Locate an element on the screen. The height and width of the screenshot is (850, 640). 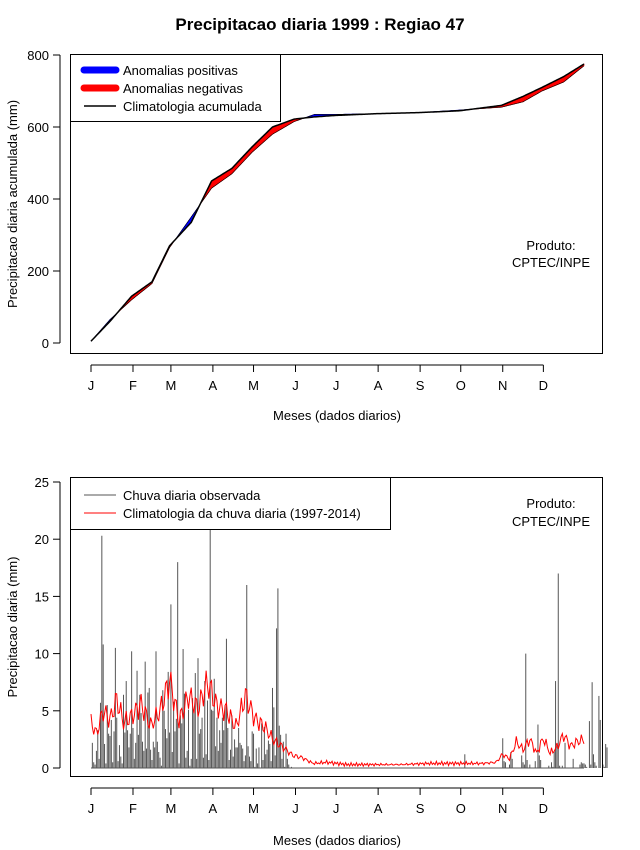
daily-y-axis-label: Precipitacao diaria (mm) is located at coordinates (12, 627).